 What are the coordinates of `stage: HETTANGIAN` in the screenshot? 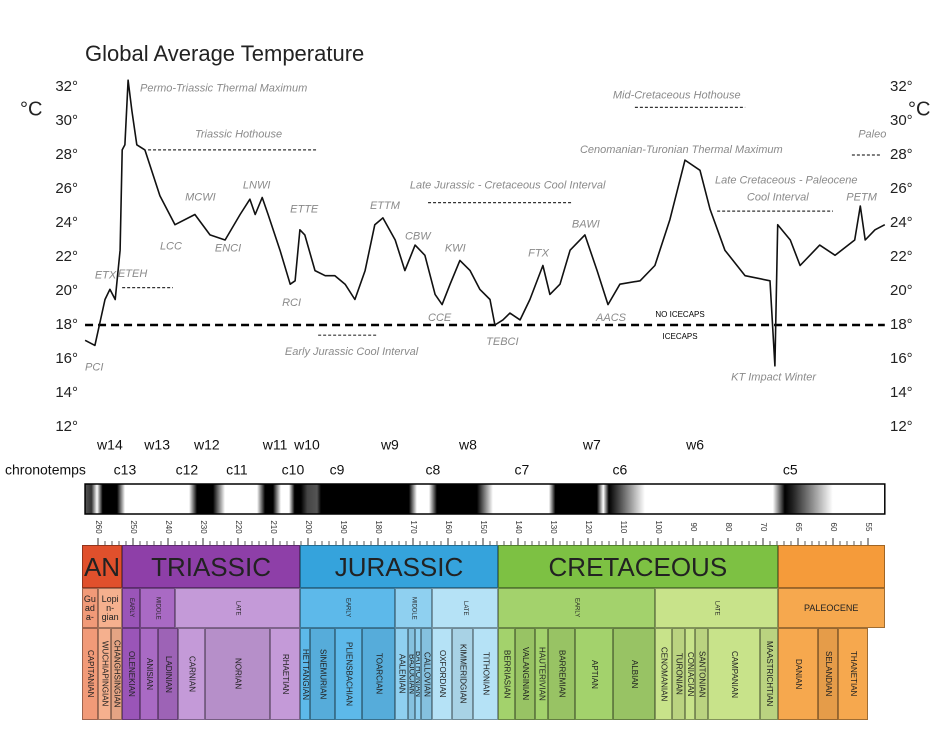 It's located at (305, 674).